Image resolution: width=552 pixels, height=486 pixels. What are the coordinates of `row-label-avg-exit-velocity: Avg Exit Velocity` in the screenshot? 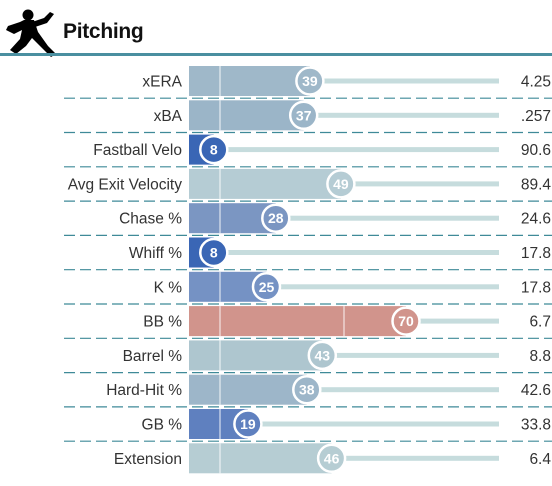 It's located at (125, 184).